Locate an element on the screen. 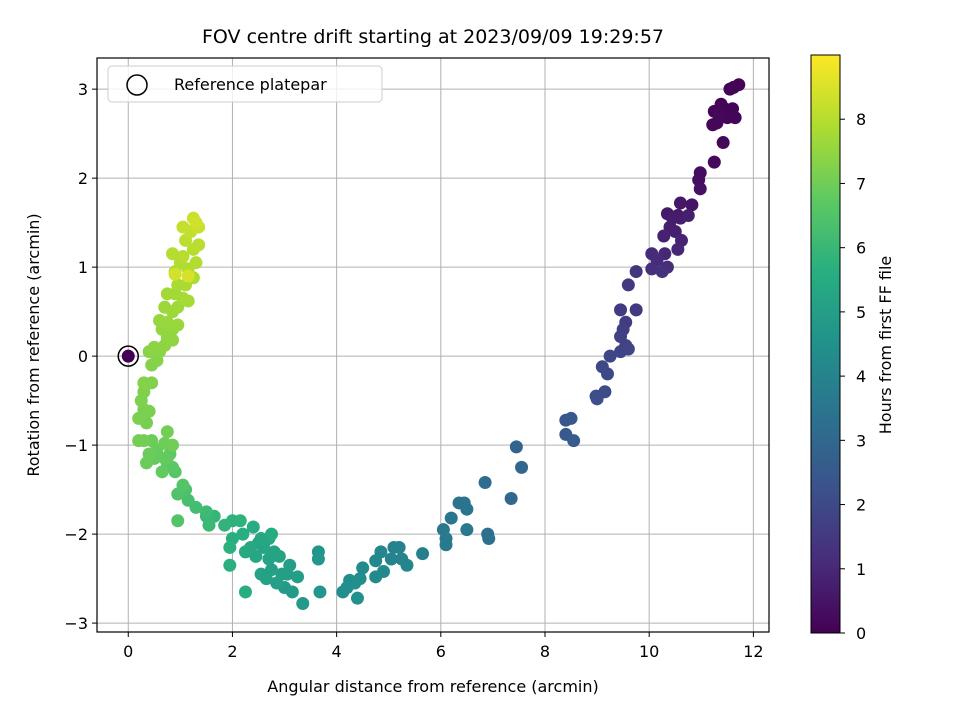 The width and height of the screenshot is (960, 720). colorbar-tick-label: 5 is located at coordinates (861, 312).